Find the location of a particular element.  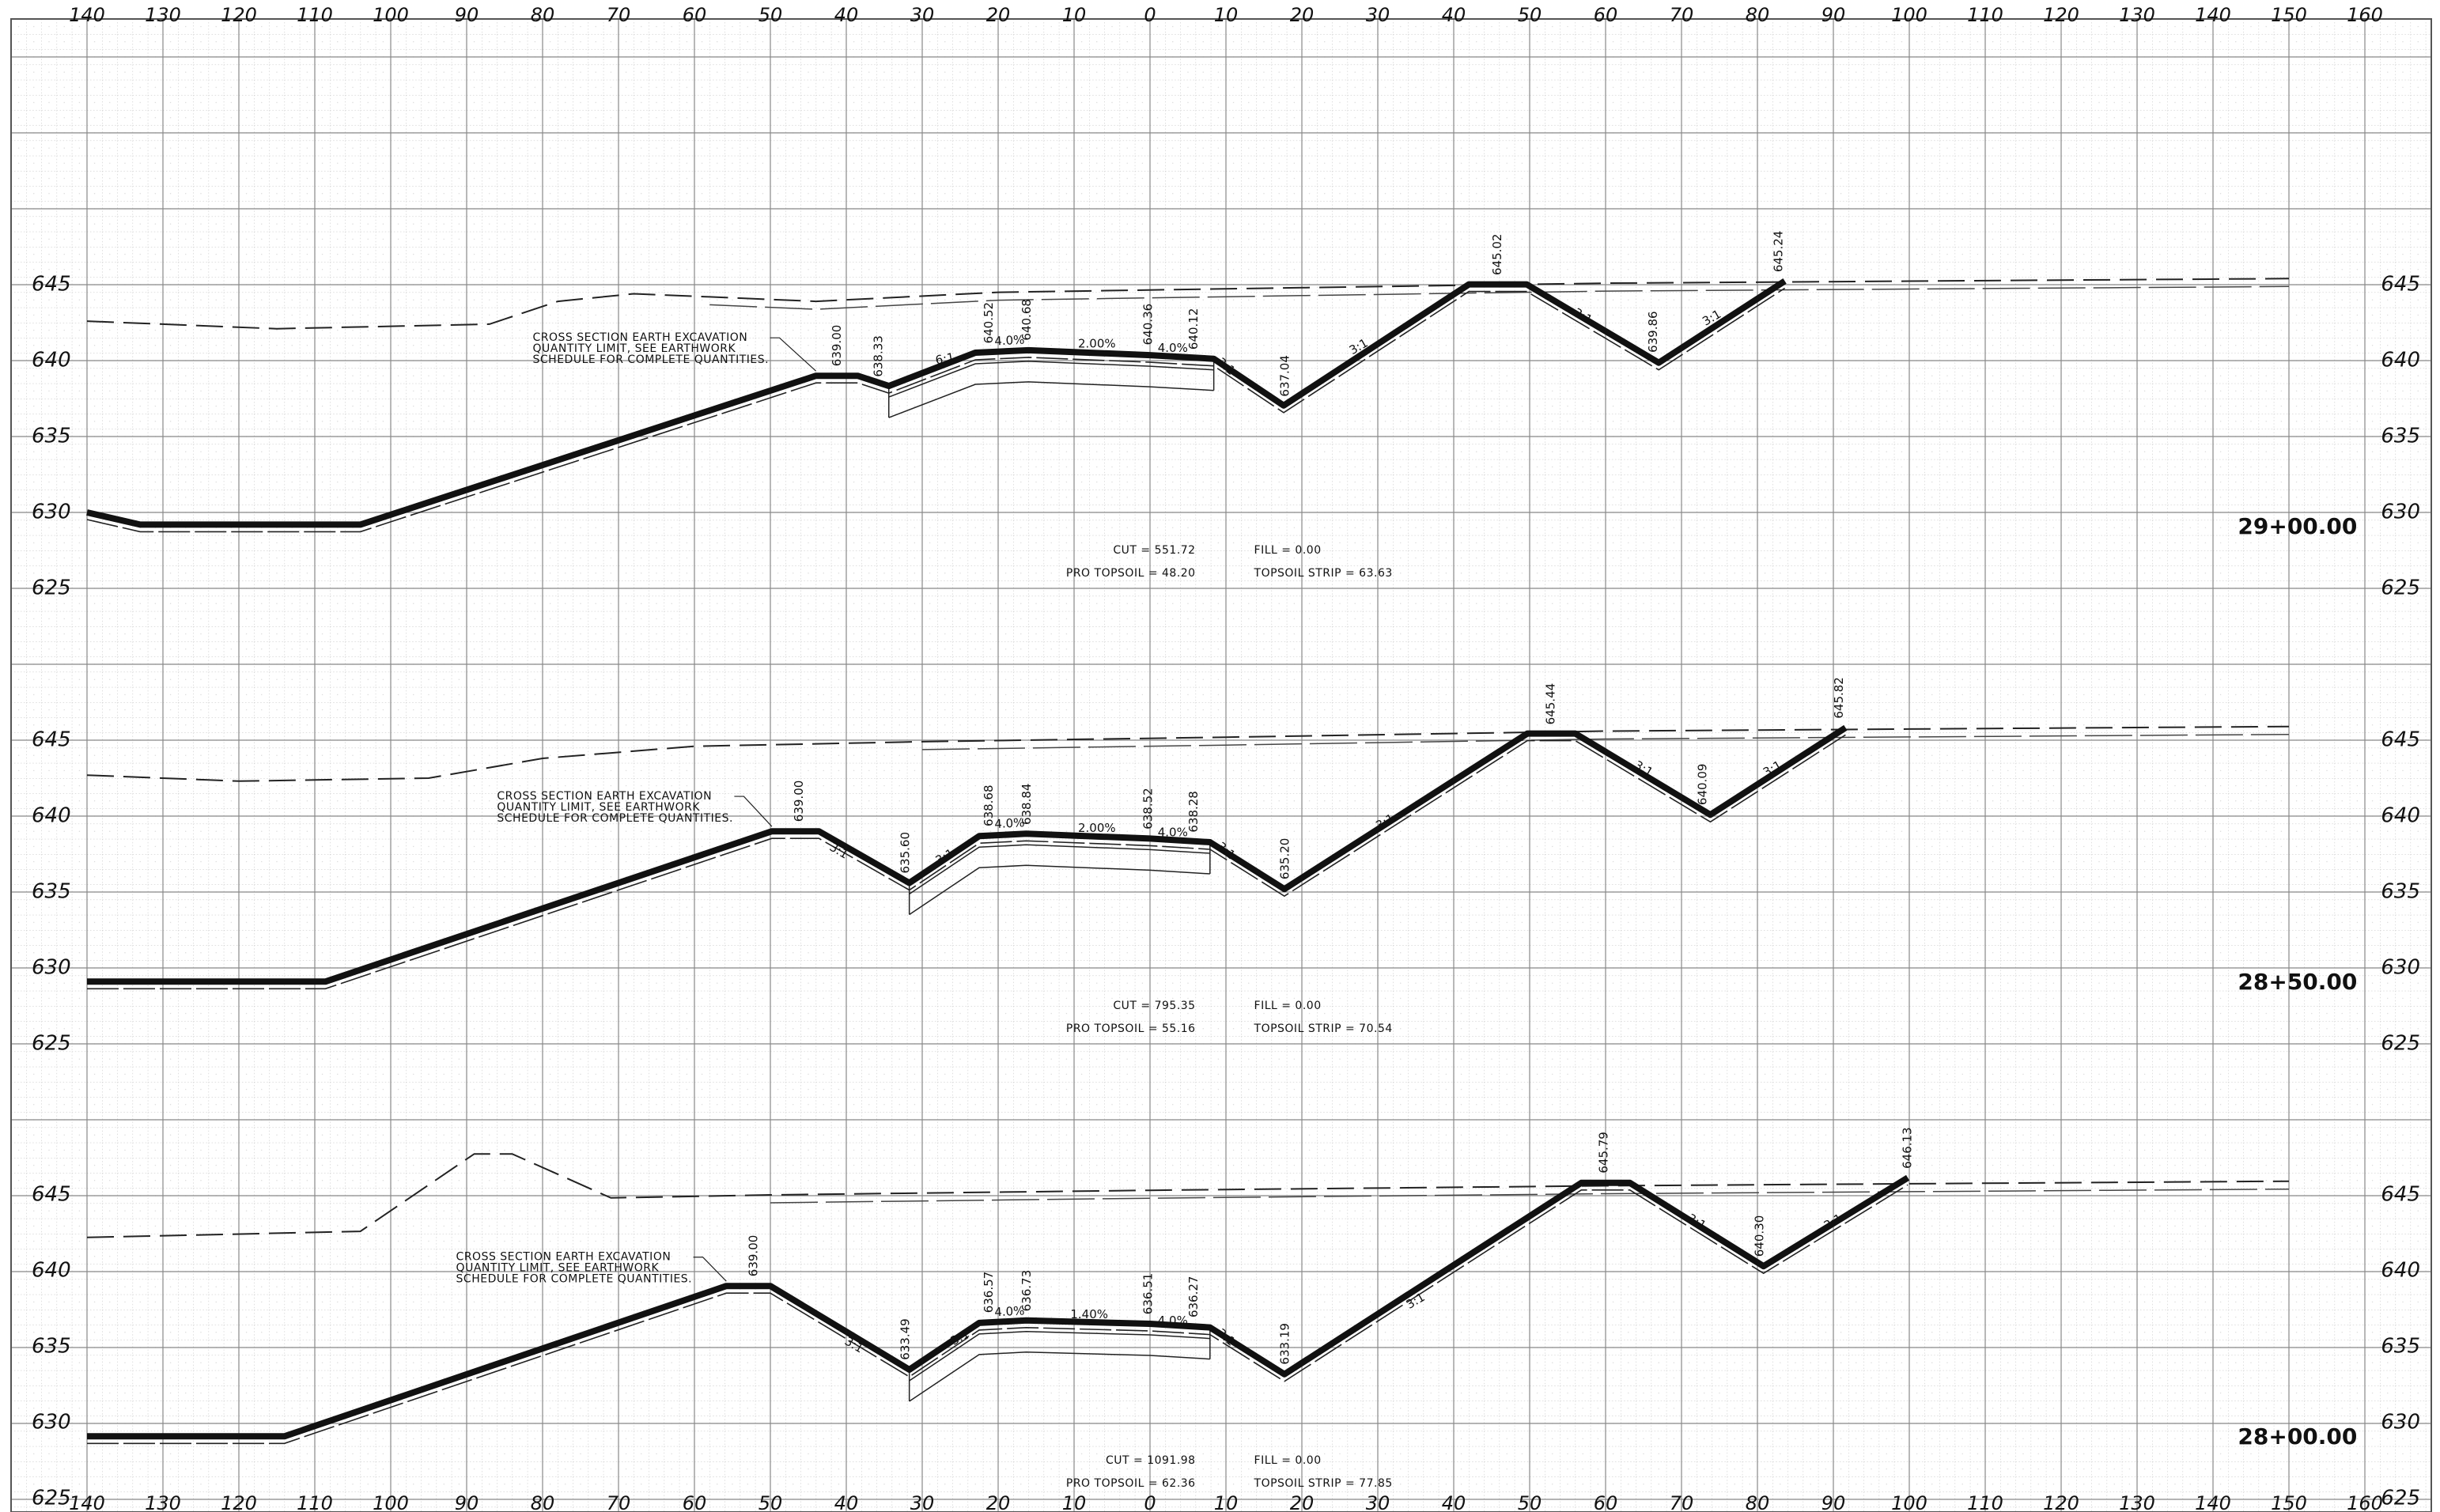

station-label: 28+00.00 is located at coordinates (2297, 1436).